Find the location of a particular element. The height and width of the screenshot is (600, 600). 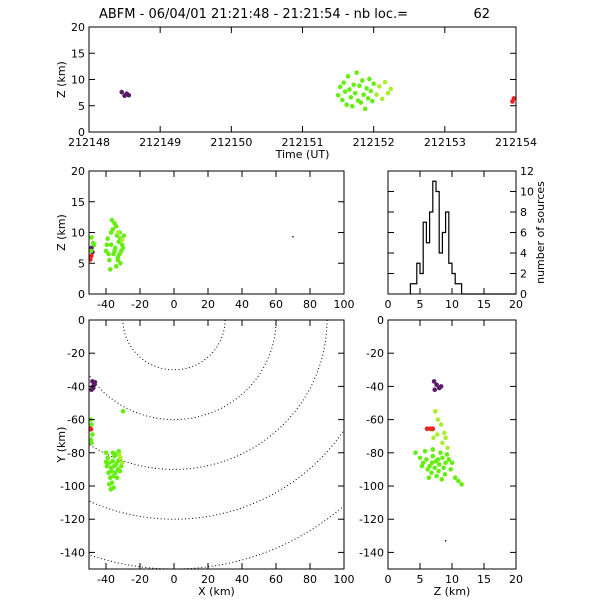

location-count: 62 is located at coordinates (481, 14).